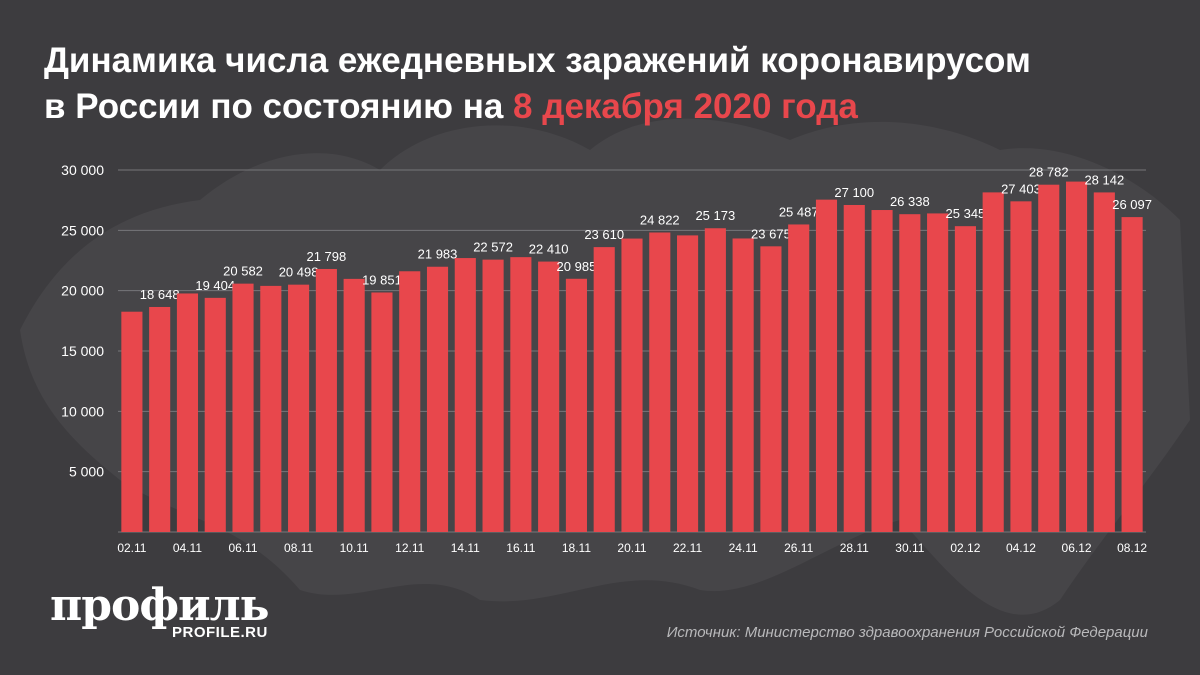 This screenshot has width=1200, height=675. I want to click on x-tick-label: 20.11, so click(631, 548).